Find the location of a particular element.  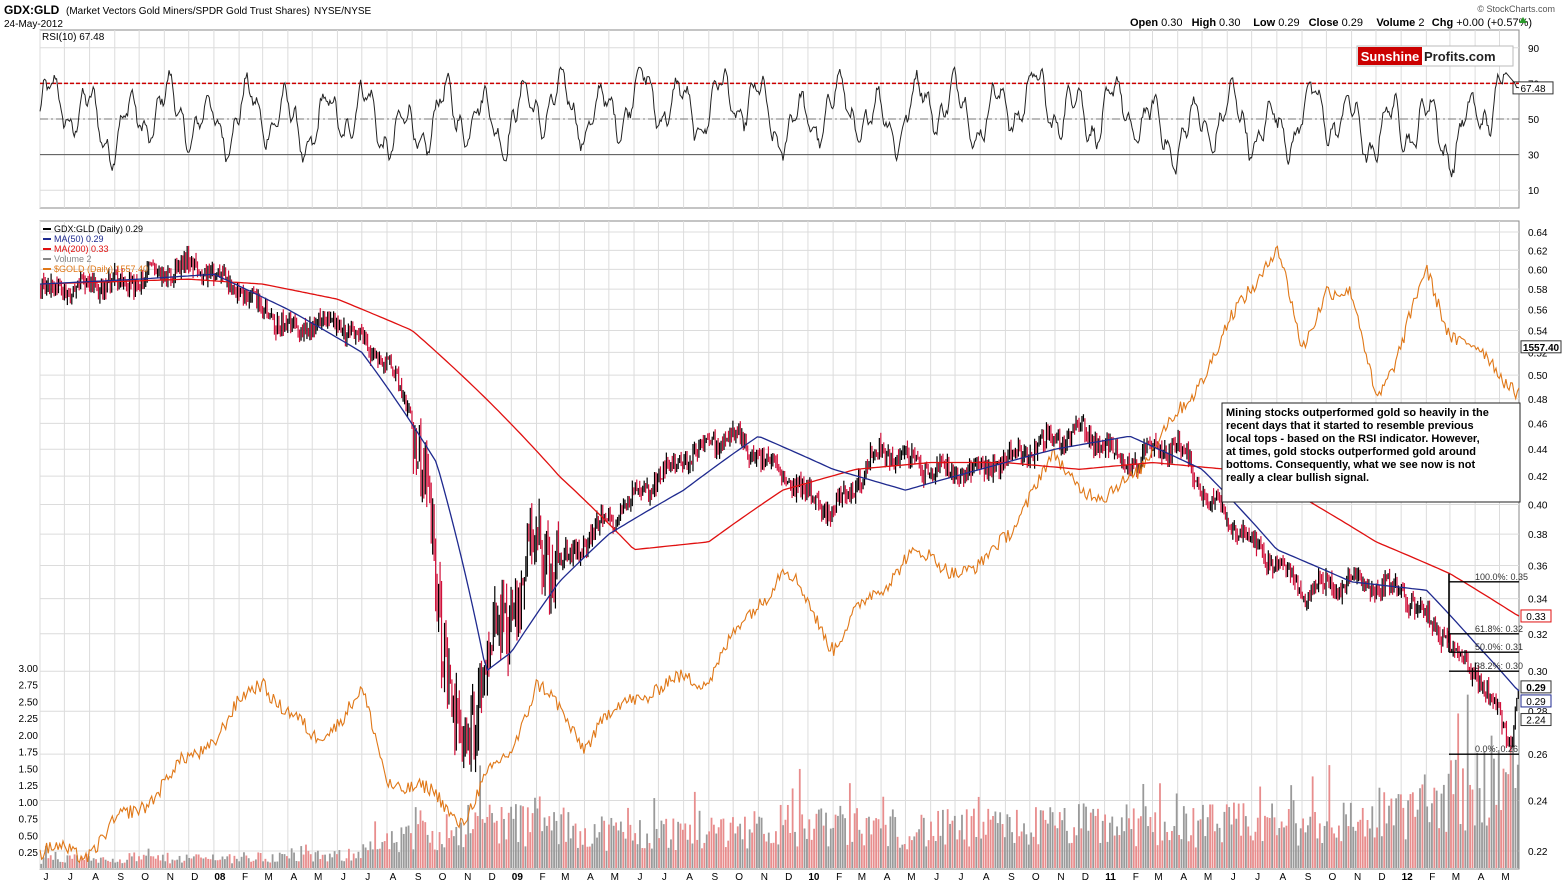

legend-gold: $GOLD (Daily) 1557.40 is located at coordinates (101, 269).